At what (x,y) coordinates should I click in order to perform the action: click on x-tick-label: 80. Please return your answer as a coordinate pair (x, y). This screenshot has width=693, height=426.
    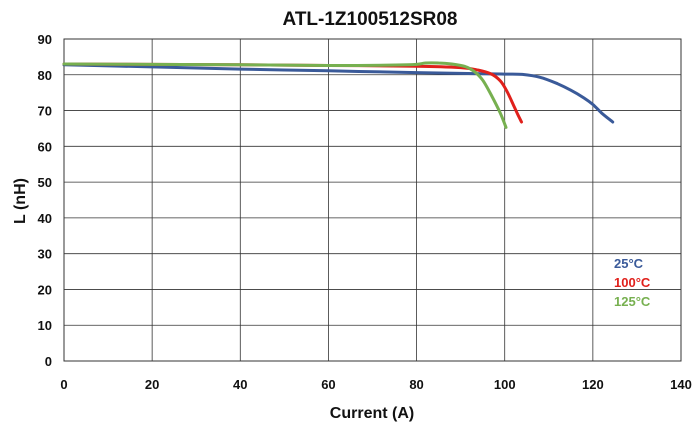
    Looking at the image, I should click on (416, 384).